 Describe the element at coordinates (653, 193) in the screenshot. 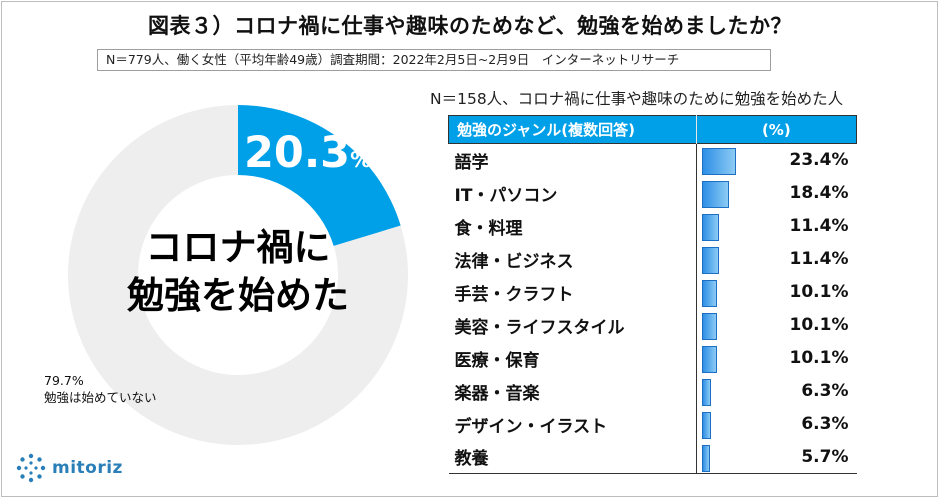

I see `table-row: IT・パソコン 18.4%` at that location.